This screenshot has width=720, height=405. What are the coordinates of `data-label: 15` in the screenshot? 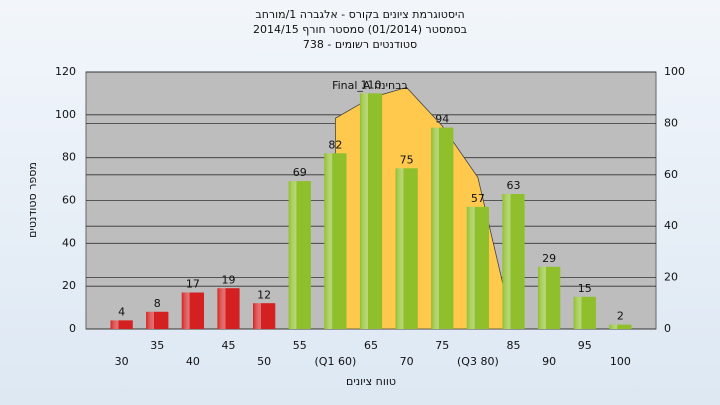 It's located at (585, 288).